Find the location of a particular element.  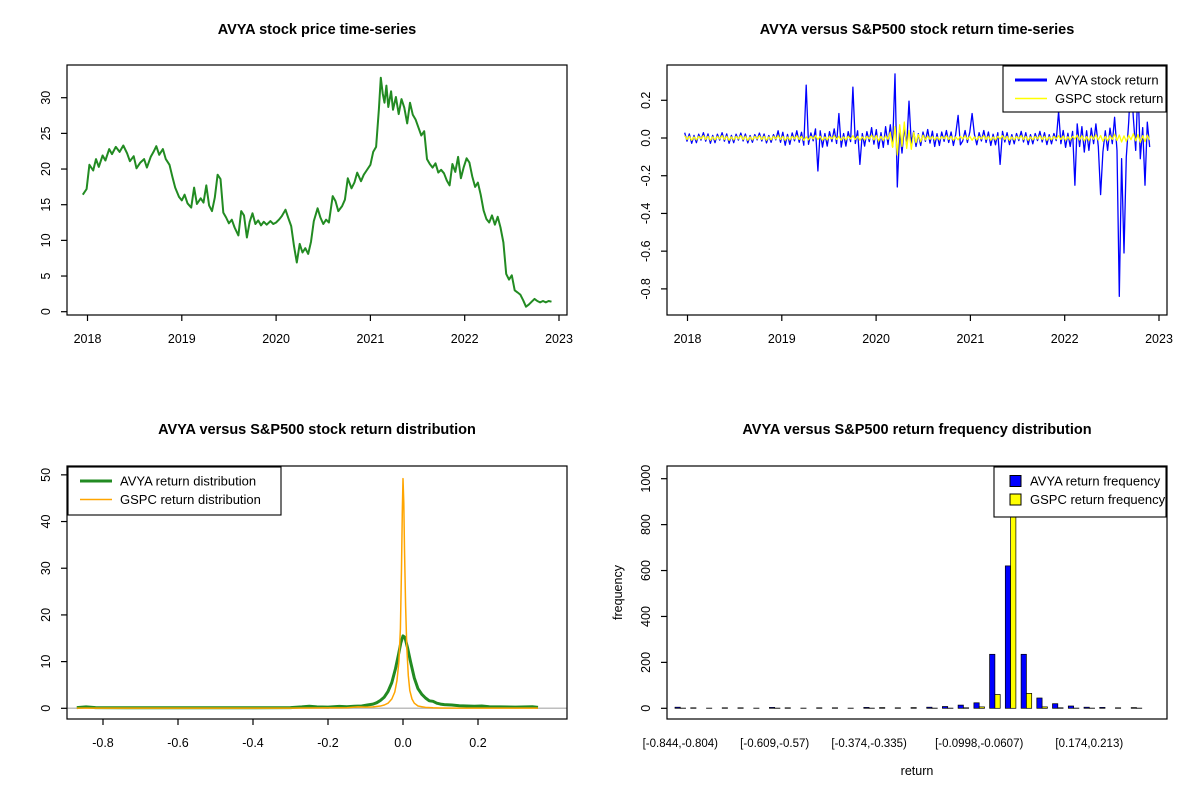

series-gspc-stock-return is located at coordinates (917, 138).